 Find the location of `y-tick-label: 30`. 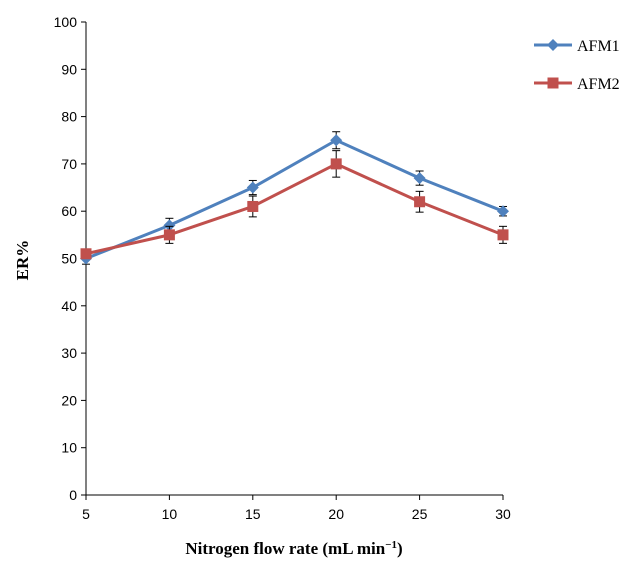

y-tick-label: 30 is located at coordinates (69, 353).